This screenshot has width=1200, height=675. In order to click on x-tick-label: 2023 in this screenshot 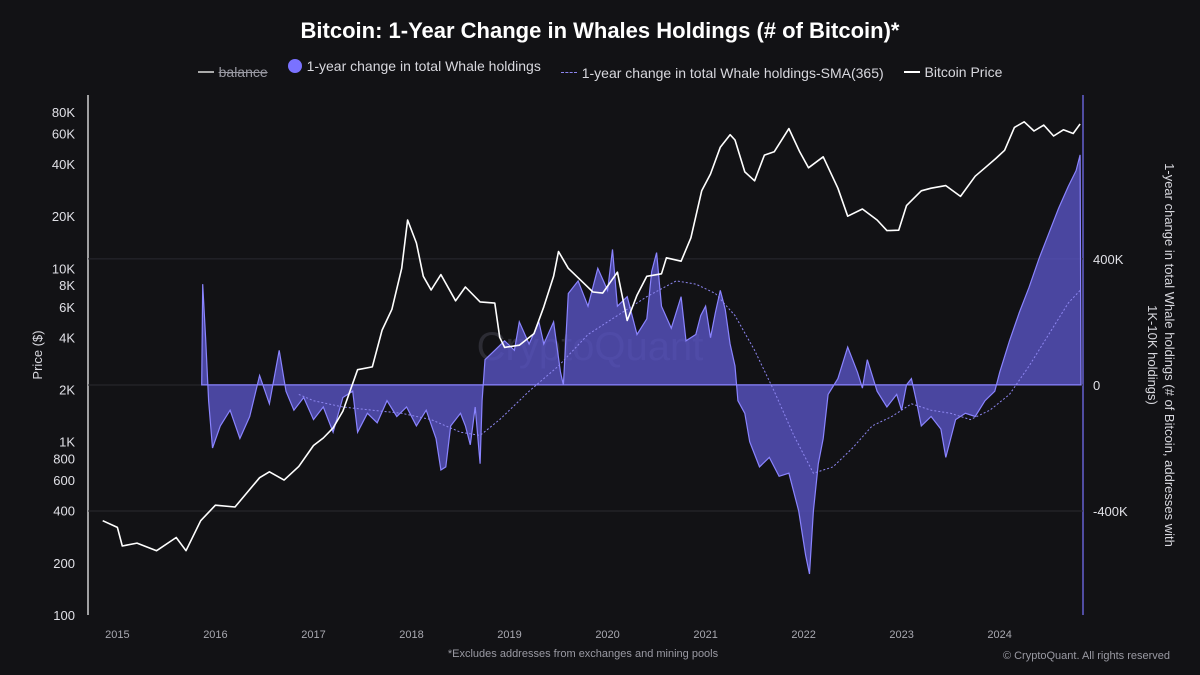, I will do `click(901, 635)`.